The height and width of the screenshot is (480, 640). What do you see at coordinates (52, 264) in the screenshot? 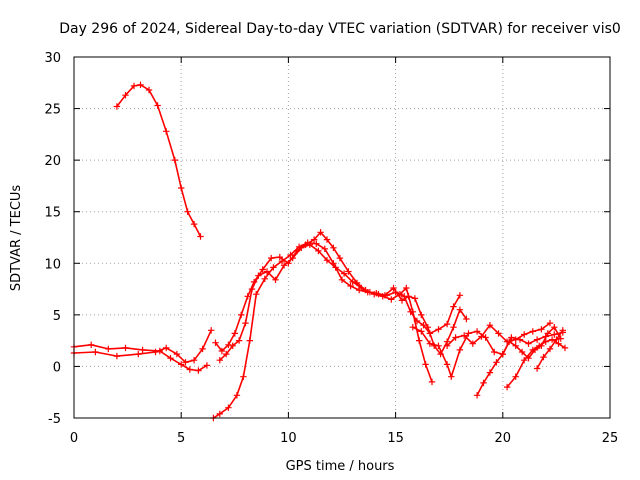
I see `y-tick-label: 10` at bounding box center [52, 264].